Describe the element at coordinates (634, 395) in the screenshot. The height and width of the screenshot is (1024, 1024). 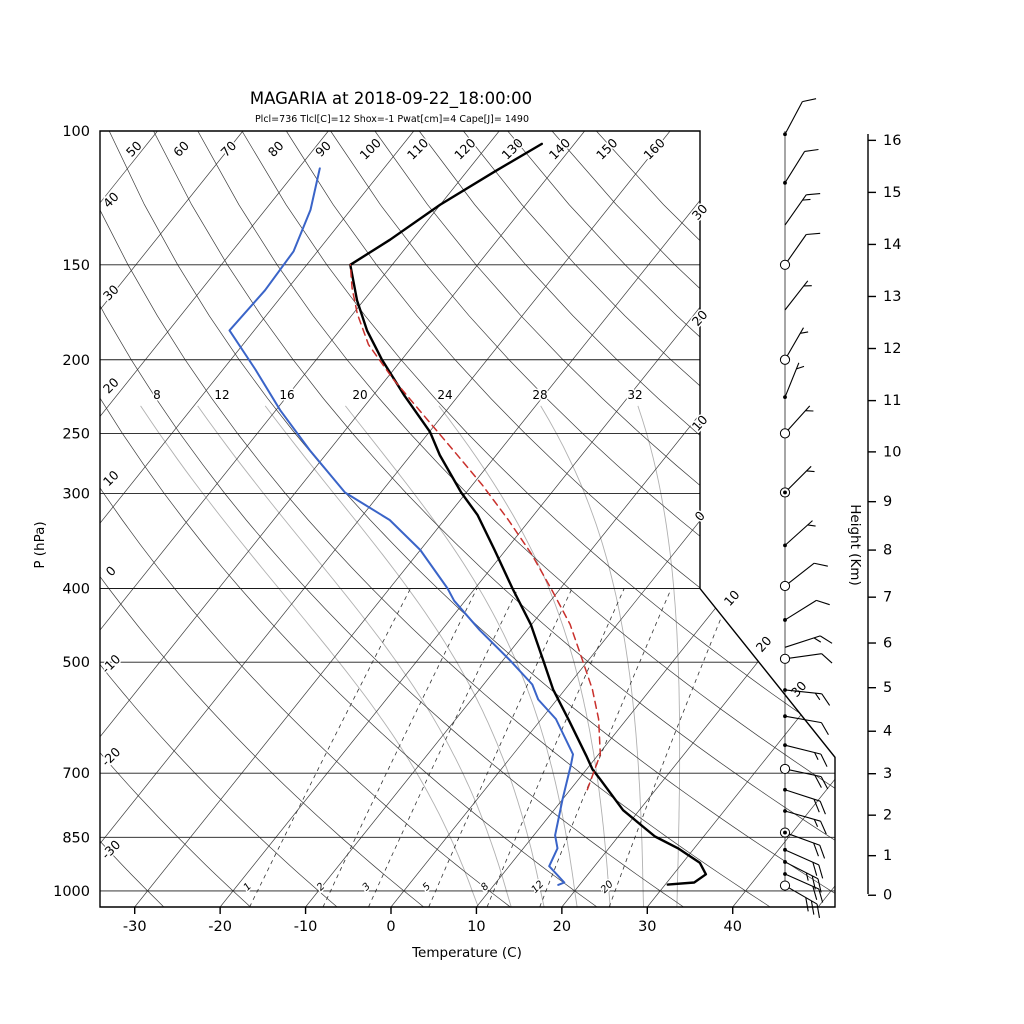
I see `moist-adiabat-label: 32` at that location.